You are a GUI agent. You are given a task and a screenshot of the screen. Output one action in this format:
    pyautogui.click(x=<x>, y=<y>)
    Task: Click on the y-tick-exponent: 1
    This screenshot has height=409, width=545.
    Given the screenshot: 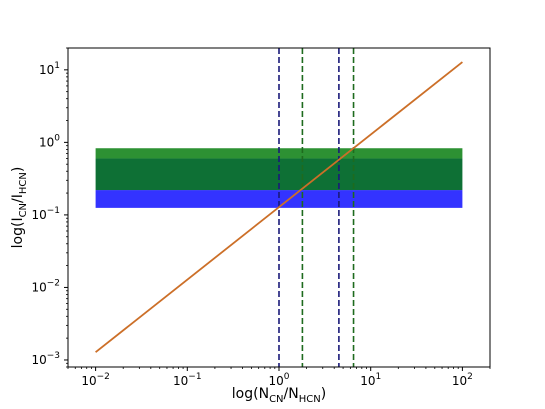 What is the action you would take?
    pyautogui.click(x=57, y=66)
    